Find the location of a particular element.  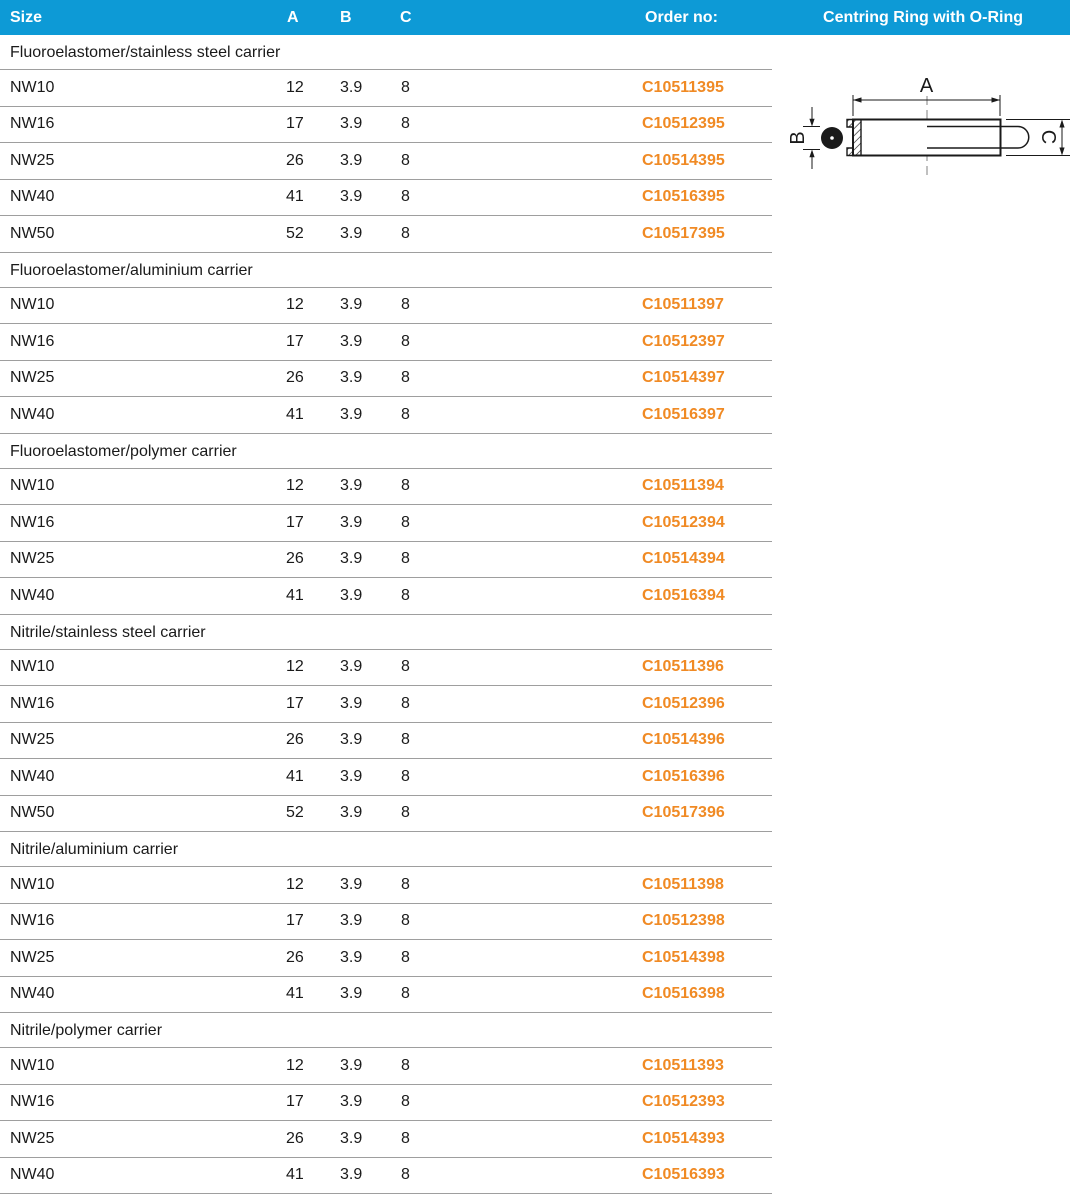

table-row: NW25 26 3.9 8 C10514396 is located at coordinates (386, 741).